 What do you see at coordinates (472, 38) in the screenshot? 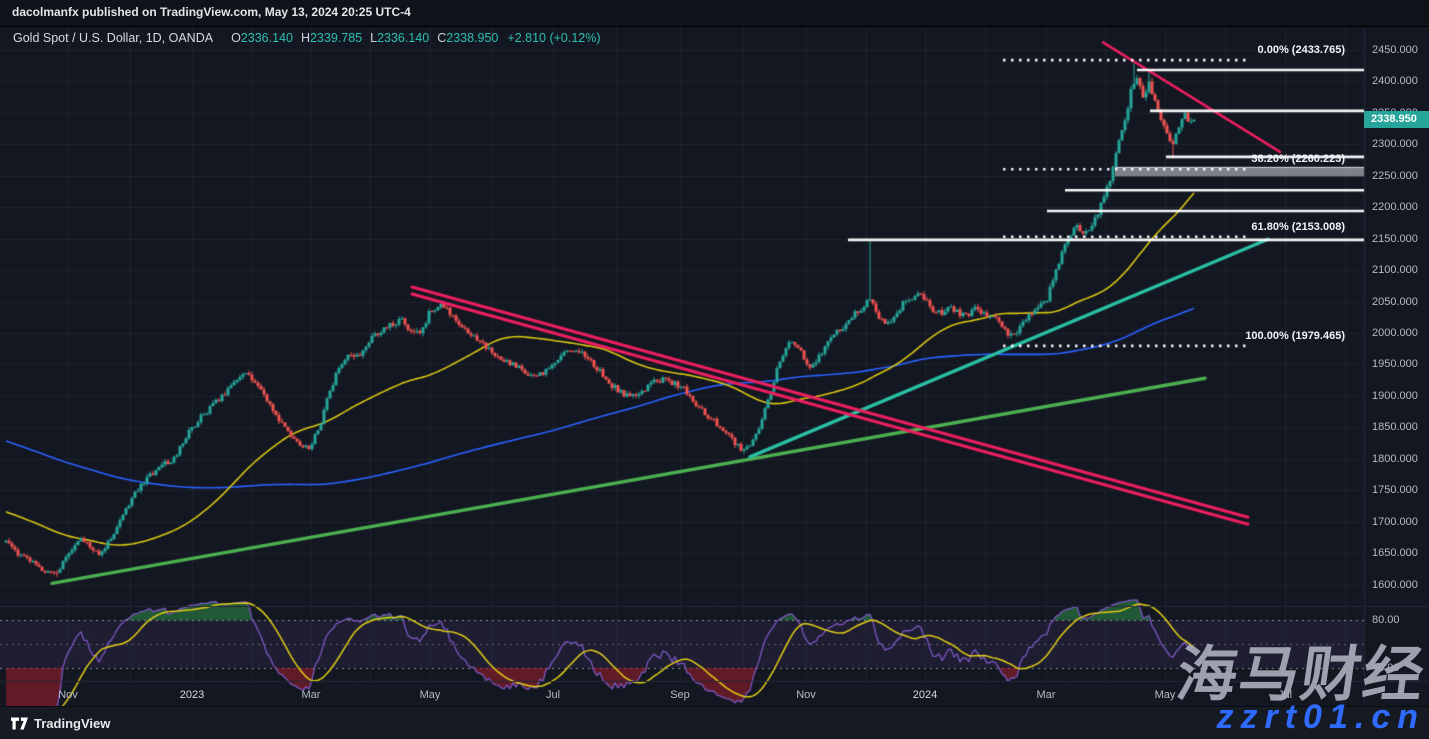
I see `ohlc-value: 2338.950` at bounding box center [472, 38].